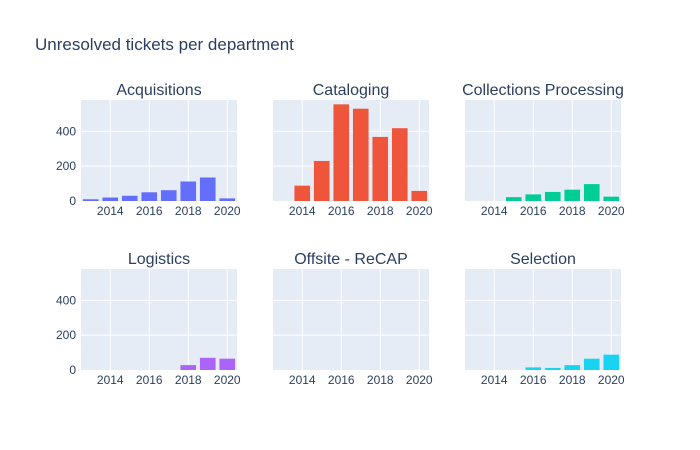 This screenshot has width=700, height=450. What do you see at coordinates (158, 90) in the screenshot?
I see `panel-title: Acquisitions` at bounding box center [158, 90].